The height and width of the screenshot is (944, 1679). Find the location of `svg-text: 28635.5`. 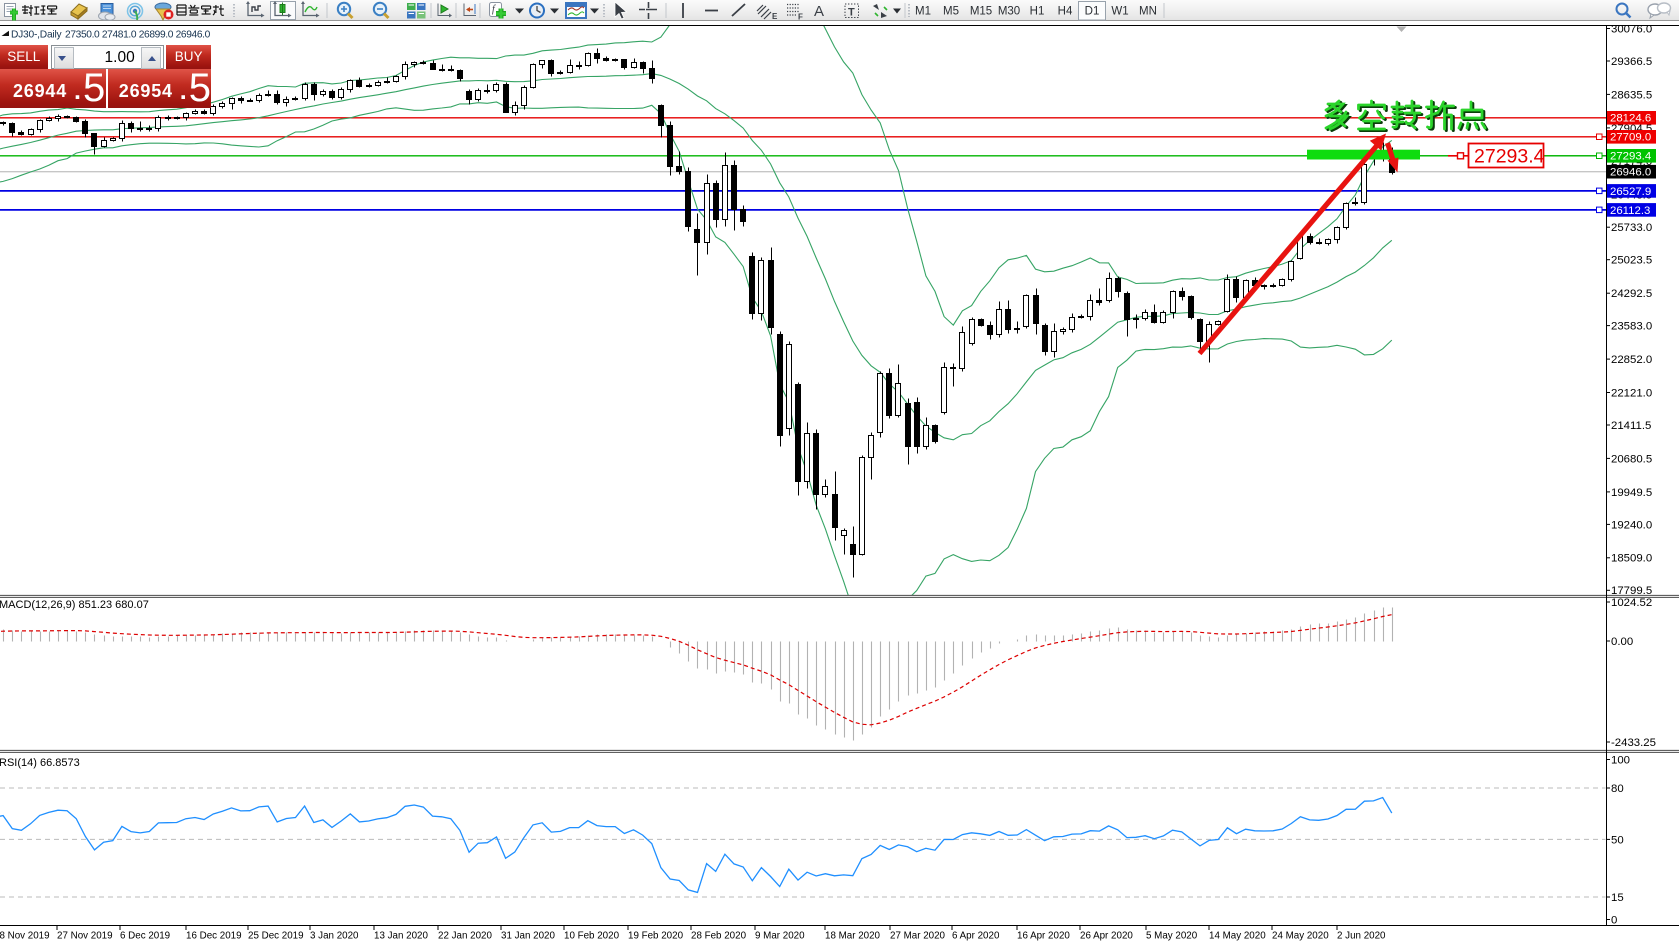

svg-text: 28635.5 is located at coordinates (1631, 95).